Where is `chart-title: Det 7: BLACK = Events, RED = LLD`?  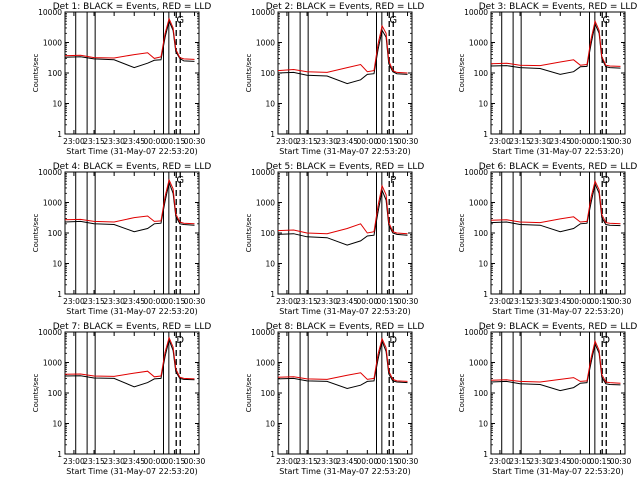
chart-title: Det 7: BLACK = Events, RED = LLD is located at coordinates (132, 327).